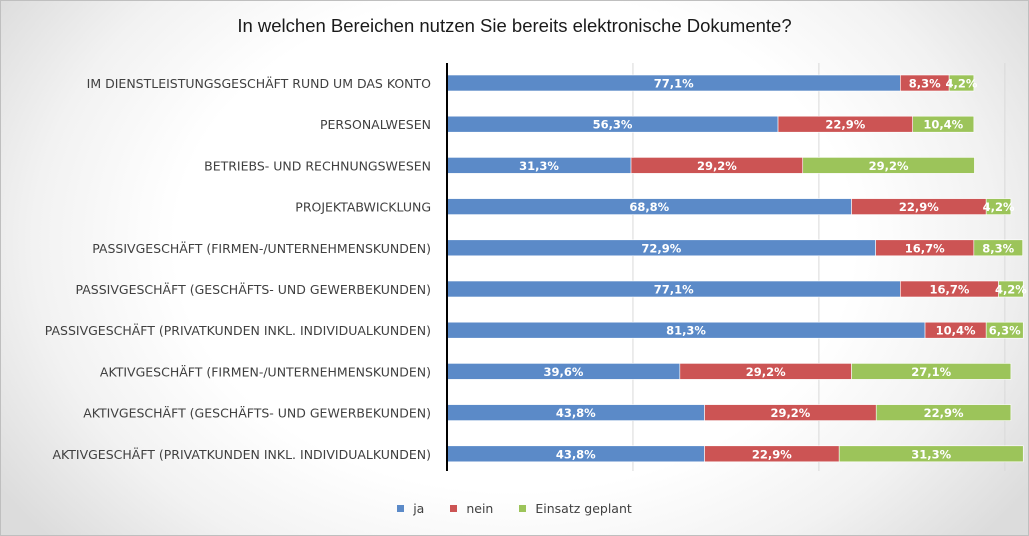 Image resolution: width=1029 pixels, height=536 pixels. I want to click on data-label: 81,3%, so click(686, 331).